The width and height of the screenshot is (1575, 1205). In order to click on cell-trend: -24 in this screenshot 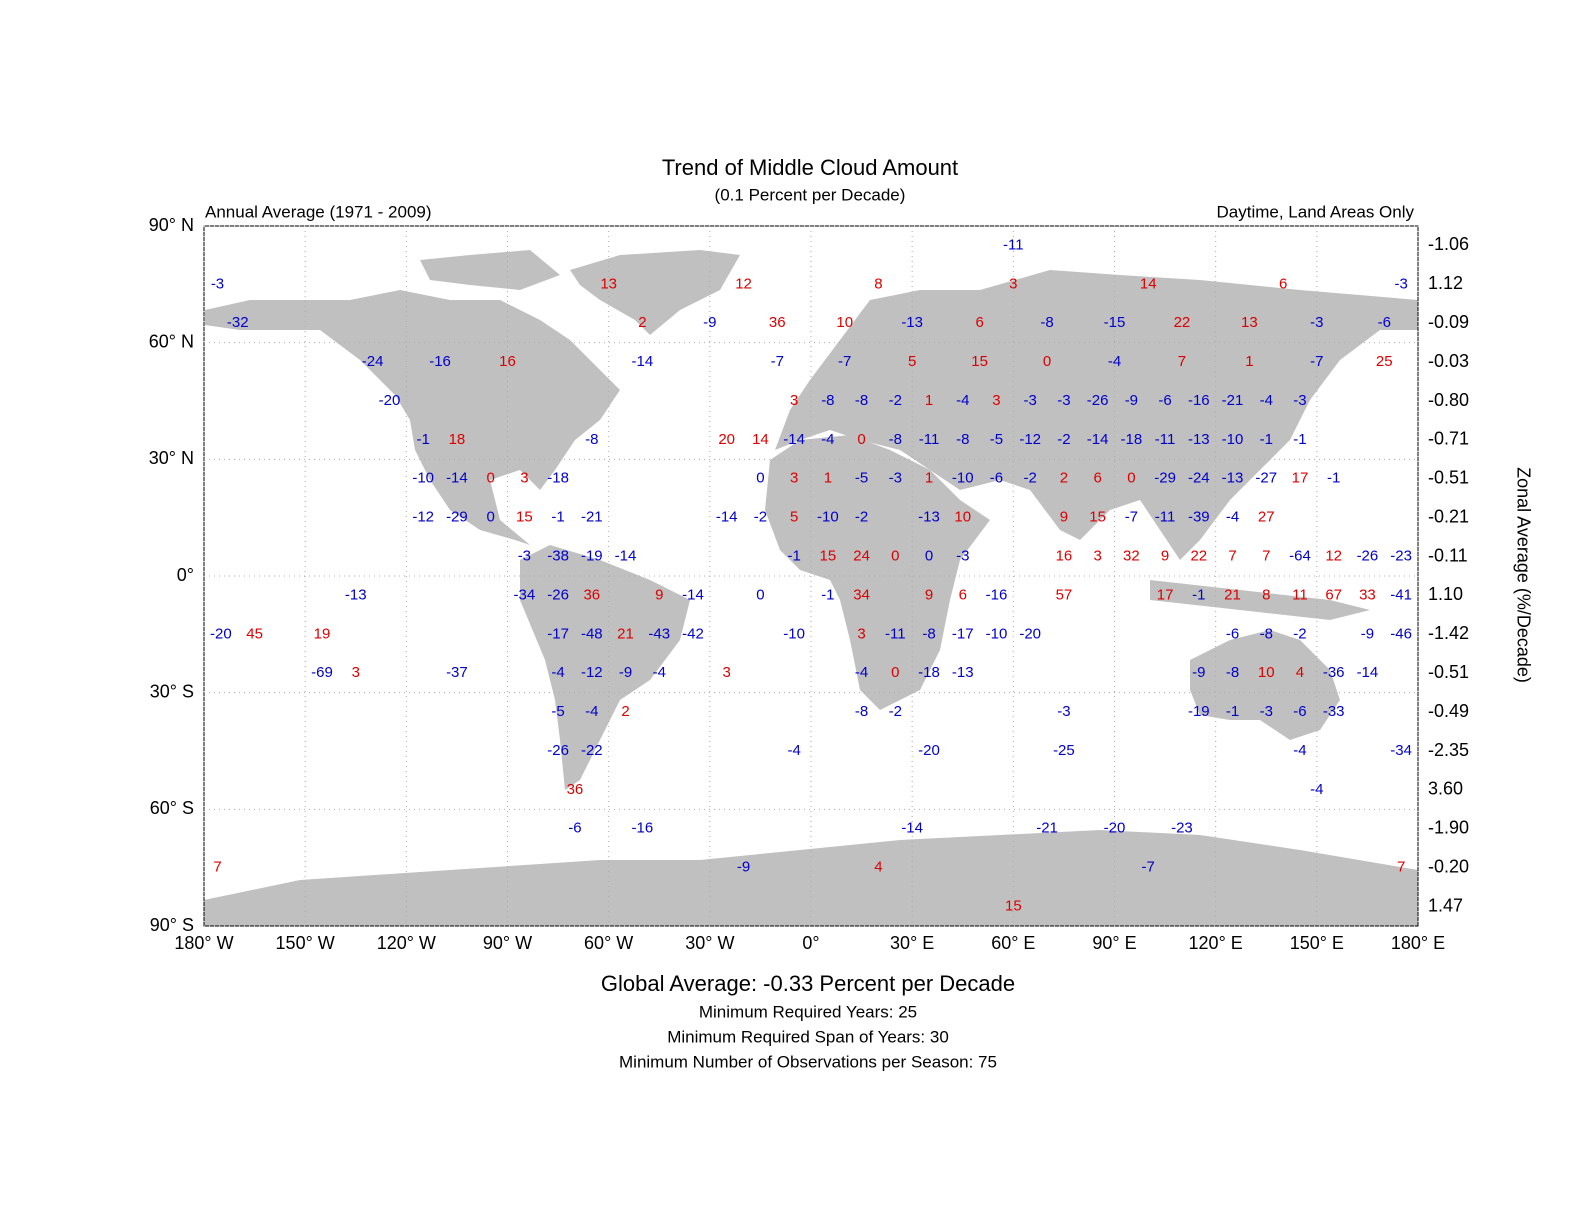, I will do `click(373, 361)`.